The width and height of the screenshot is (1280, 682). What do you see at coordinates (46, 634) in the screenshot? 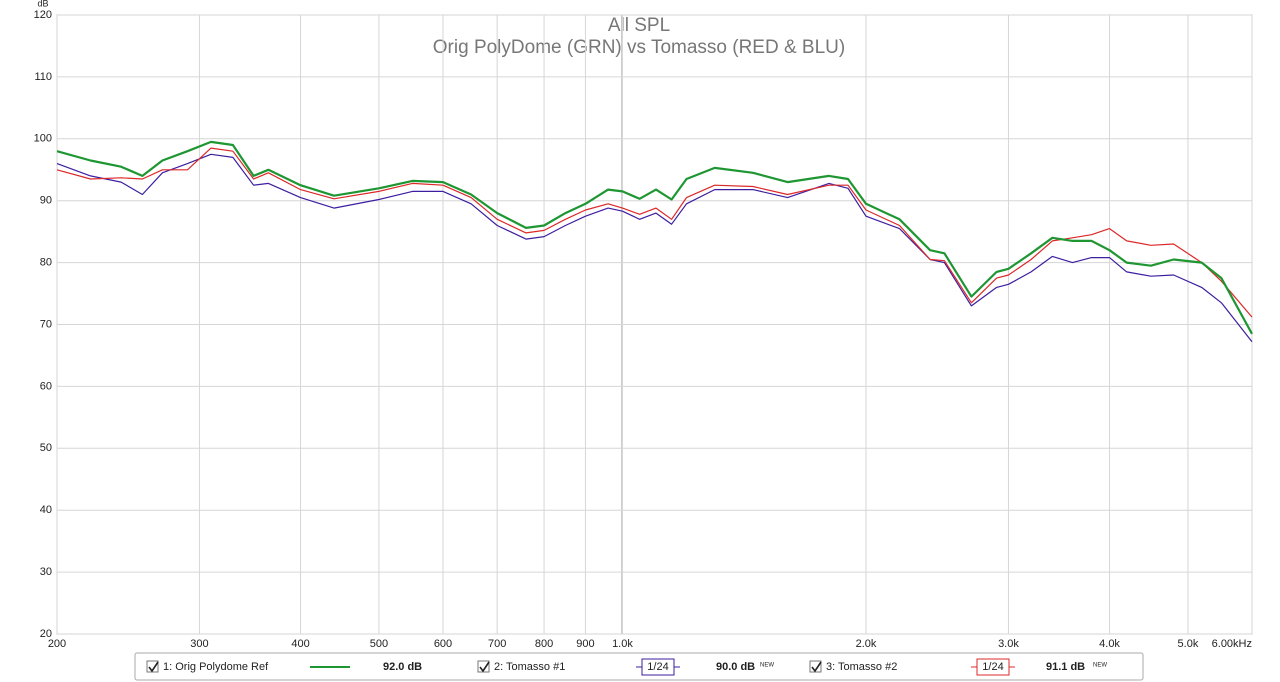
I see `y-tick-label: 20` at bounding box center [46, 634].